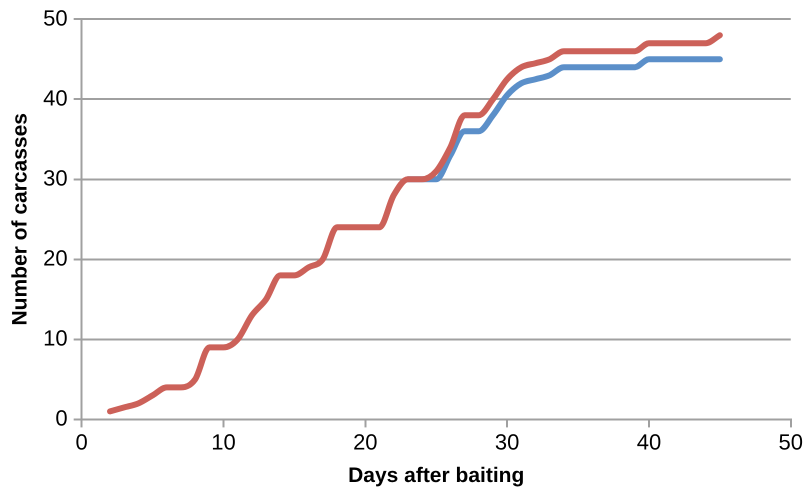  Describe the element at coordinates (649, 442) in the screenshot. I see `x-tick-label: 40` at that location.